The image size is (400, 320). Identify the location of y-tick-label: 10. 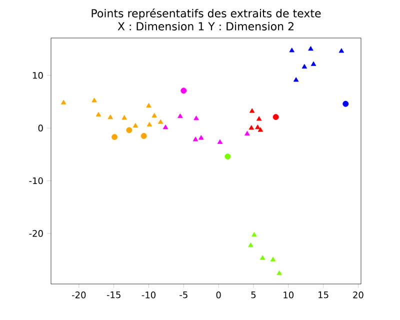
(38, 75).